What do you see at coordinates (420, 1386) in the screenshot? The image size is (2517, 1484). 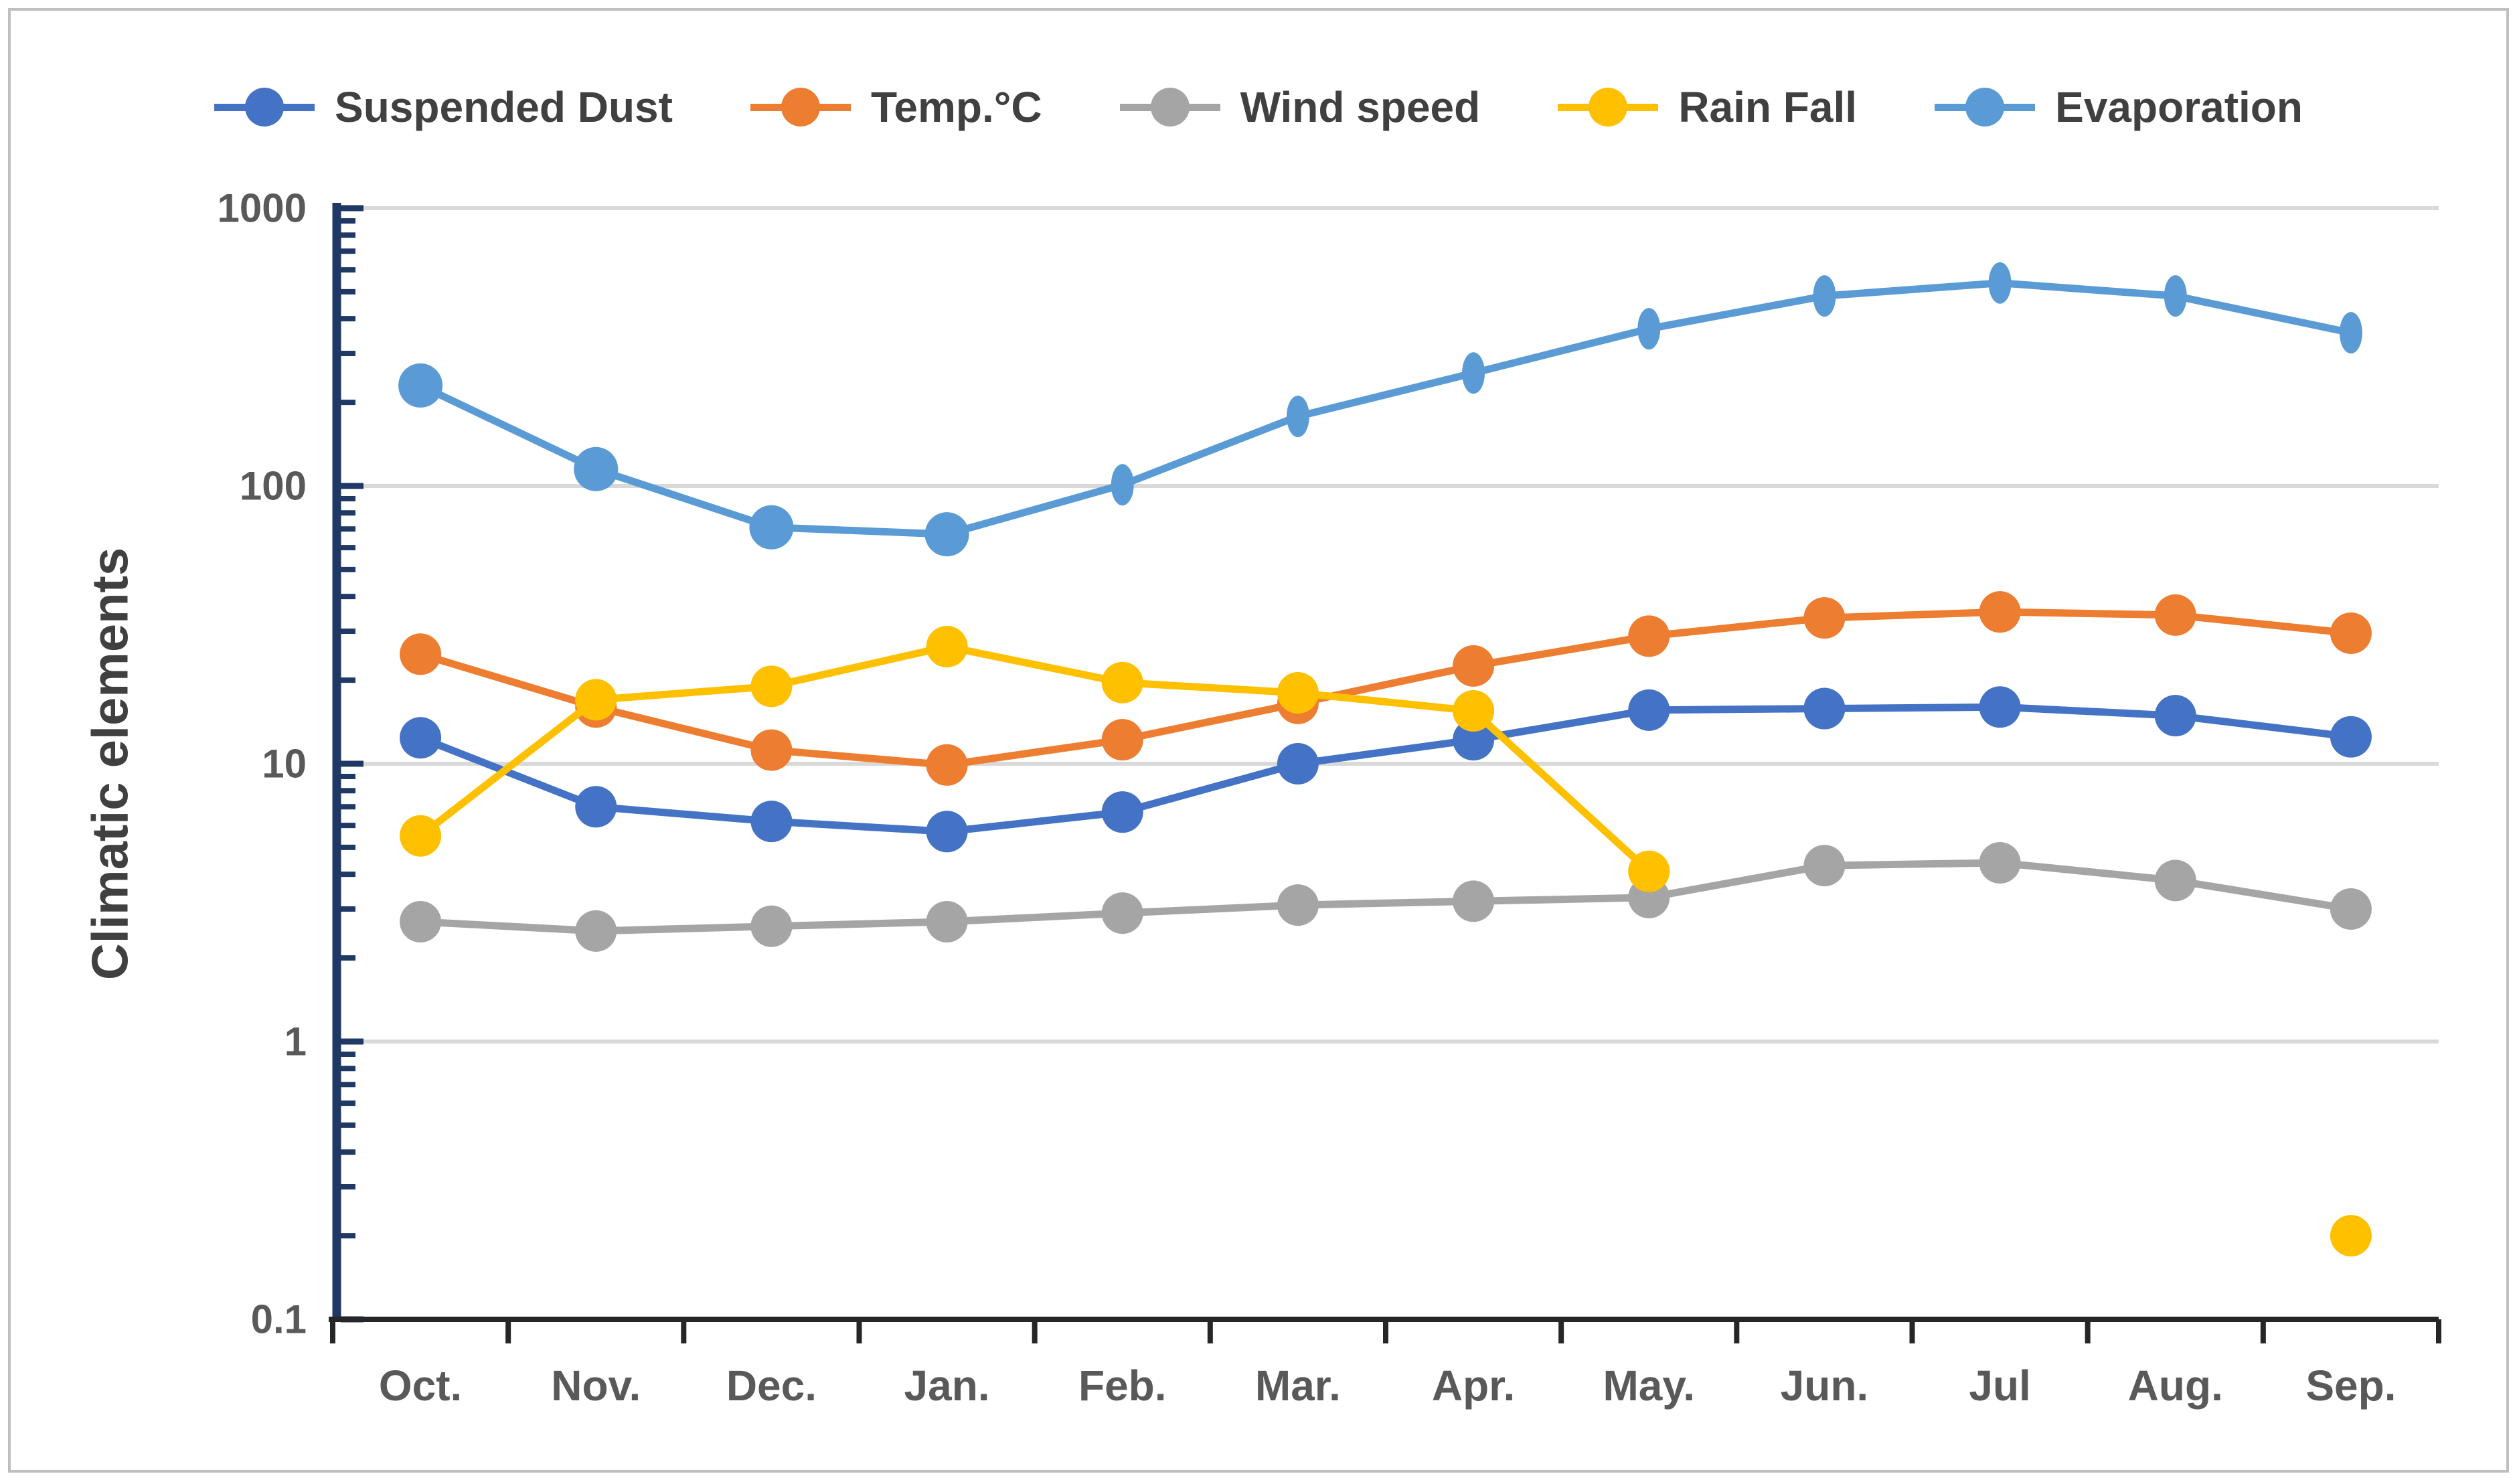 I see `x-category-label: Oct.` at bounding box center [420, 1386].